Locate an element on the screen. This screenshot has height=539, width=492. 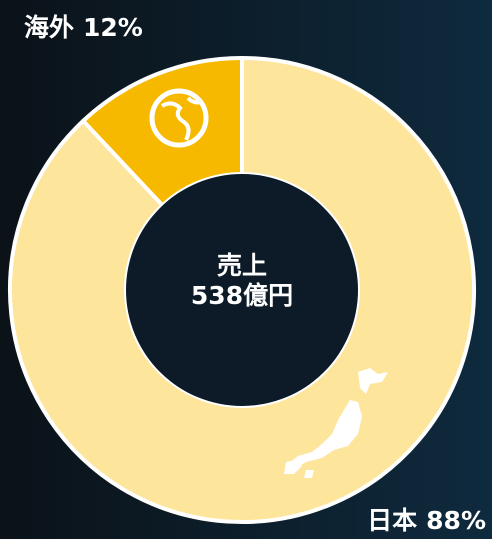
japan-icon is located at coordinates (336, 423).